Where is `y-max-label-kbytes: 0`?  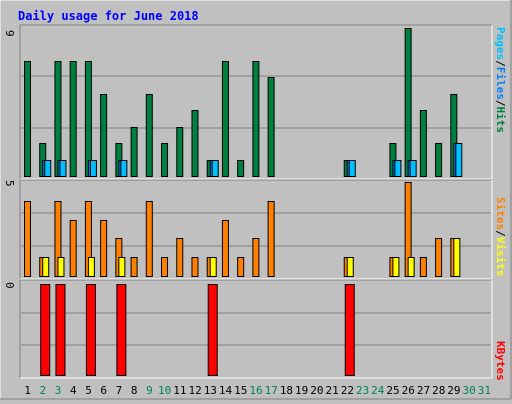
y-max-label-kbytes: 0 is located at coordinates (9, 285).